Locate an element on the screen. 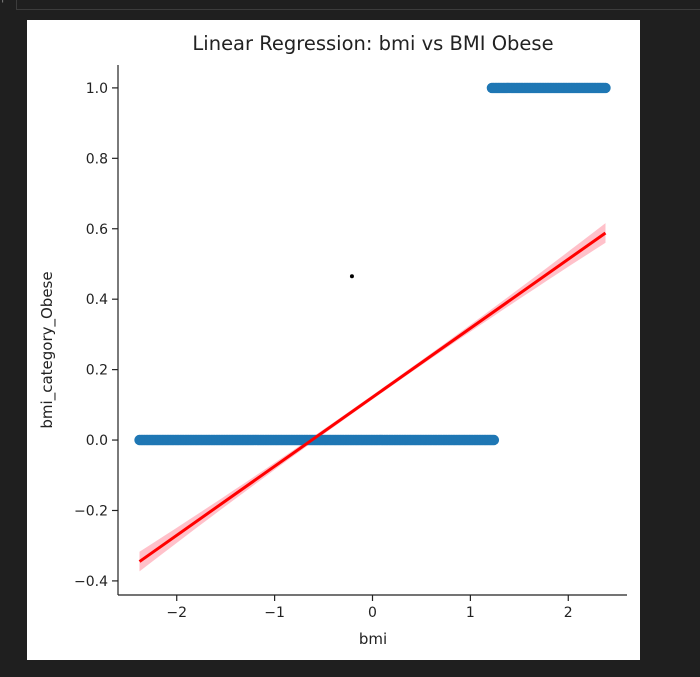 This screenshot has width=700, height=677. y-tick-label: 1.0 is located at coordinates (97, 89).